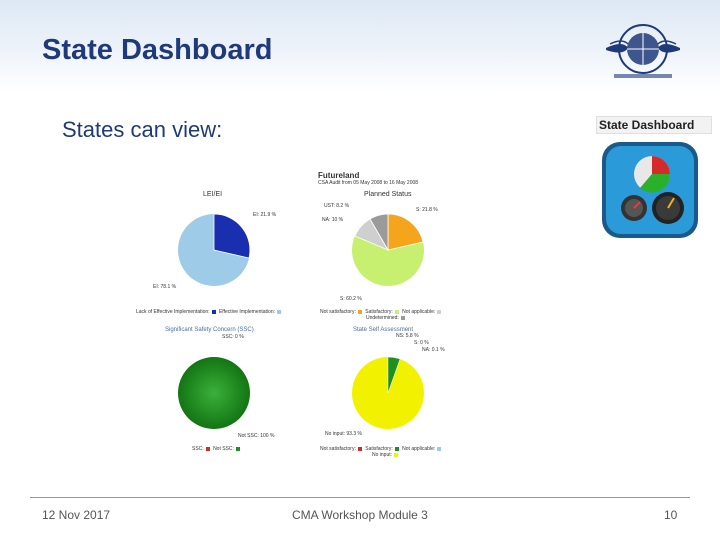 The height and width of the screenshot is (540, 720). What do you see at coordinates (256, 436) in the screenshot?
I see `ssc-label-b: Not SSC: 100 %` at bounding box center [256, 436].